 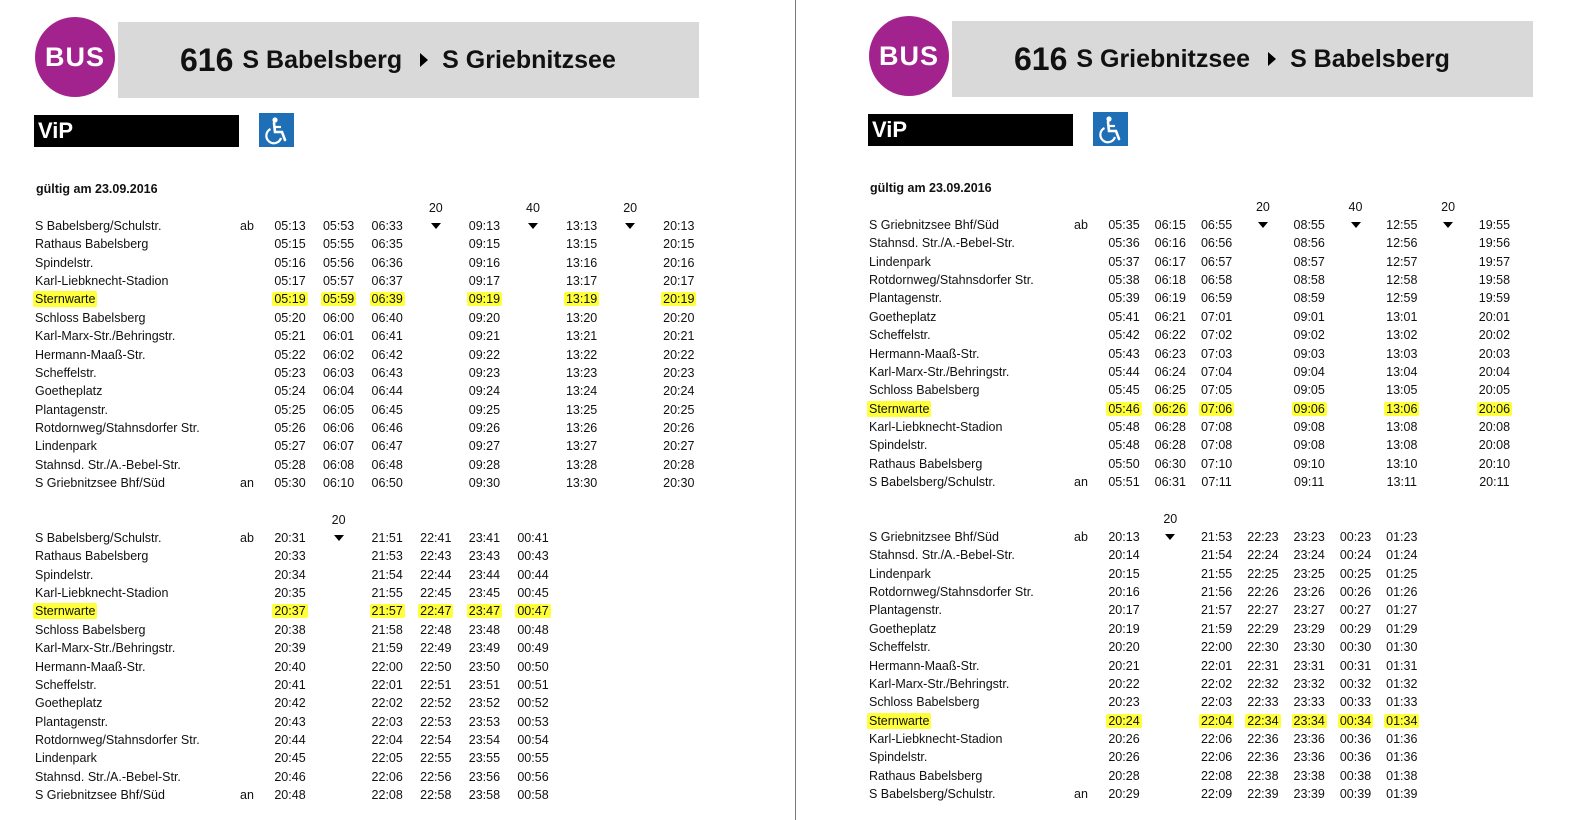 I want to click on time: 05:23, so click(x=290, y=372).